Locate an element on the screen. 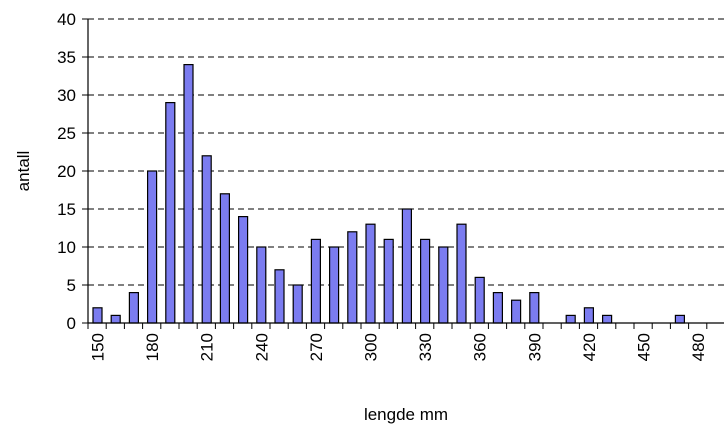  y-tick-label: 10 is located at coordinates (66, 247).